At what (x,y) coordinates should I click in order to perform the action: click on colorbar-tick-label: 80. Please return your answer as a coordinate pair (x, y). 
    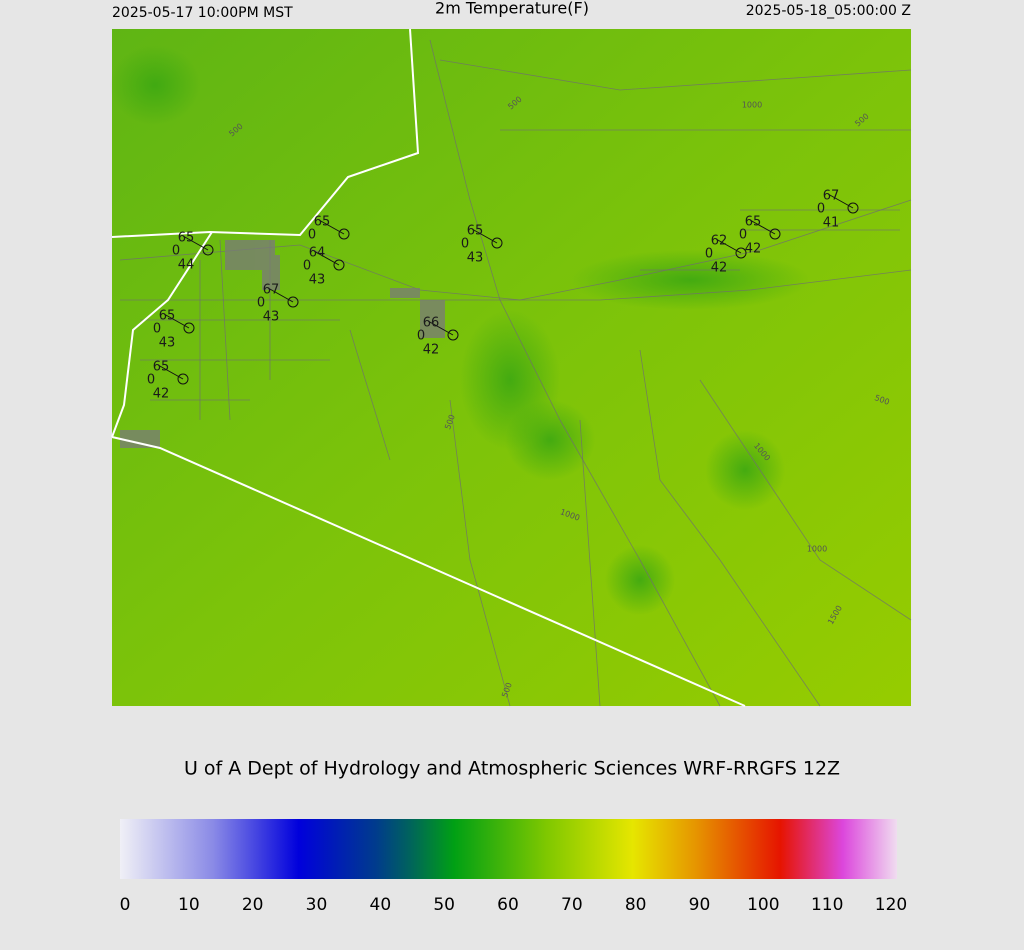
    Looking at the image, I should click on (636, 905).